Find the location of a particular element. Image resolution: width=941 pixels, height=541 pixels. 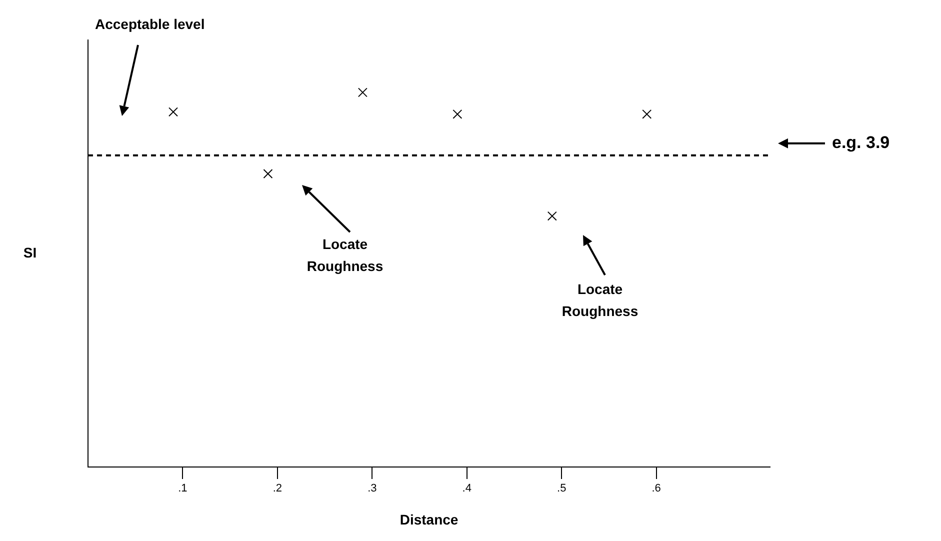

x-axis-title: Distance is located at coordinates (429, 519).